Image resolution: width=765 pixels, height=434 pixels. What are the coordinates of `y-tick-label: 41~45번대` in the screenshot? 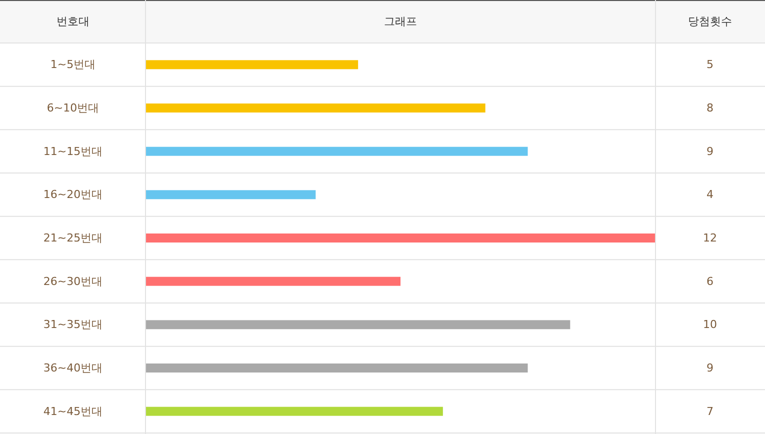 It's located at (73, 411).